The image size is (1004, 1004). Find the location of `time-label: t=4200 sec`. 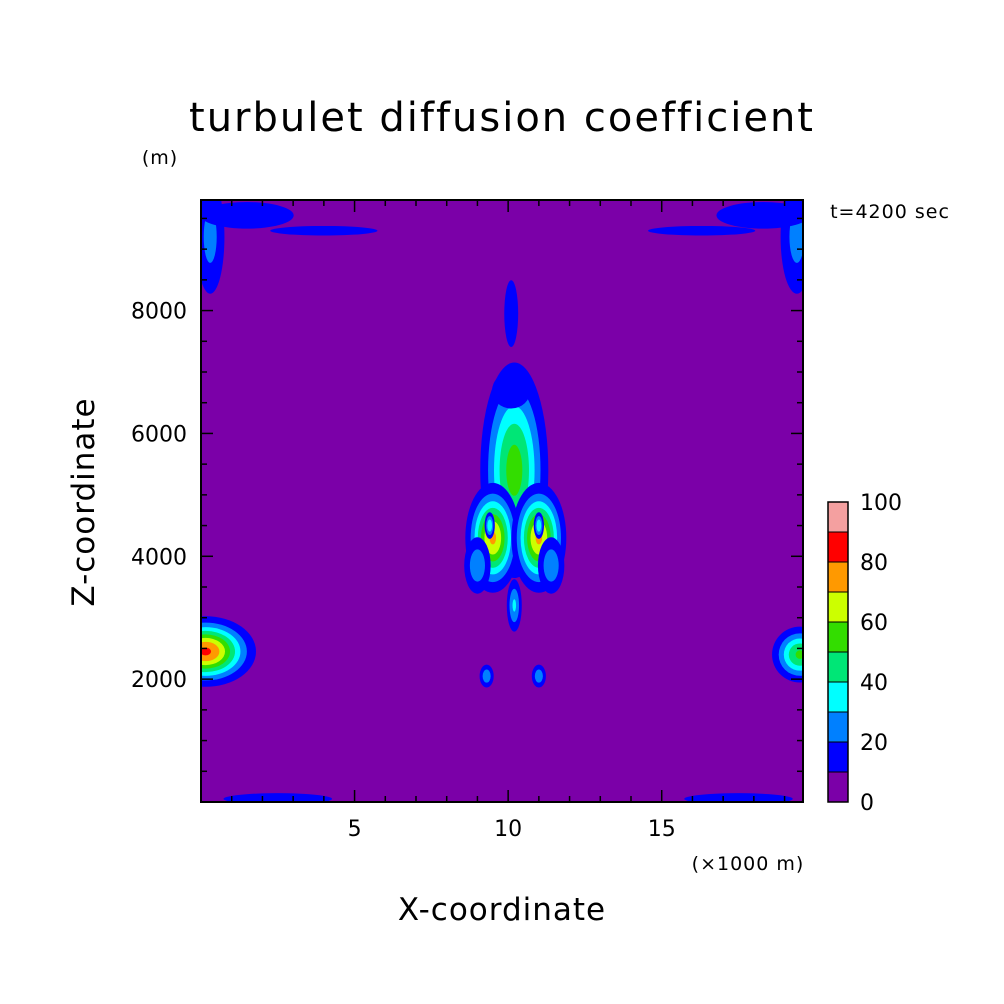

time-label: t=4200 sec is located at coordinates (890, 212).